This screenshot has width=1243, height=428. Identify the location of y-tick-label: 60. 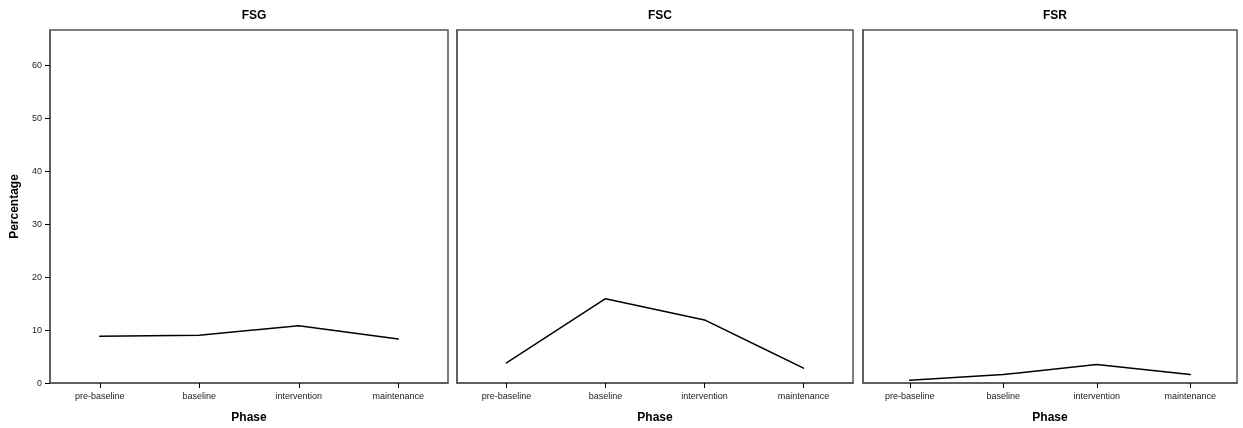
(36, 64).